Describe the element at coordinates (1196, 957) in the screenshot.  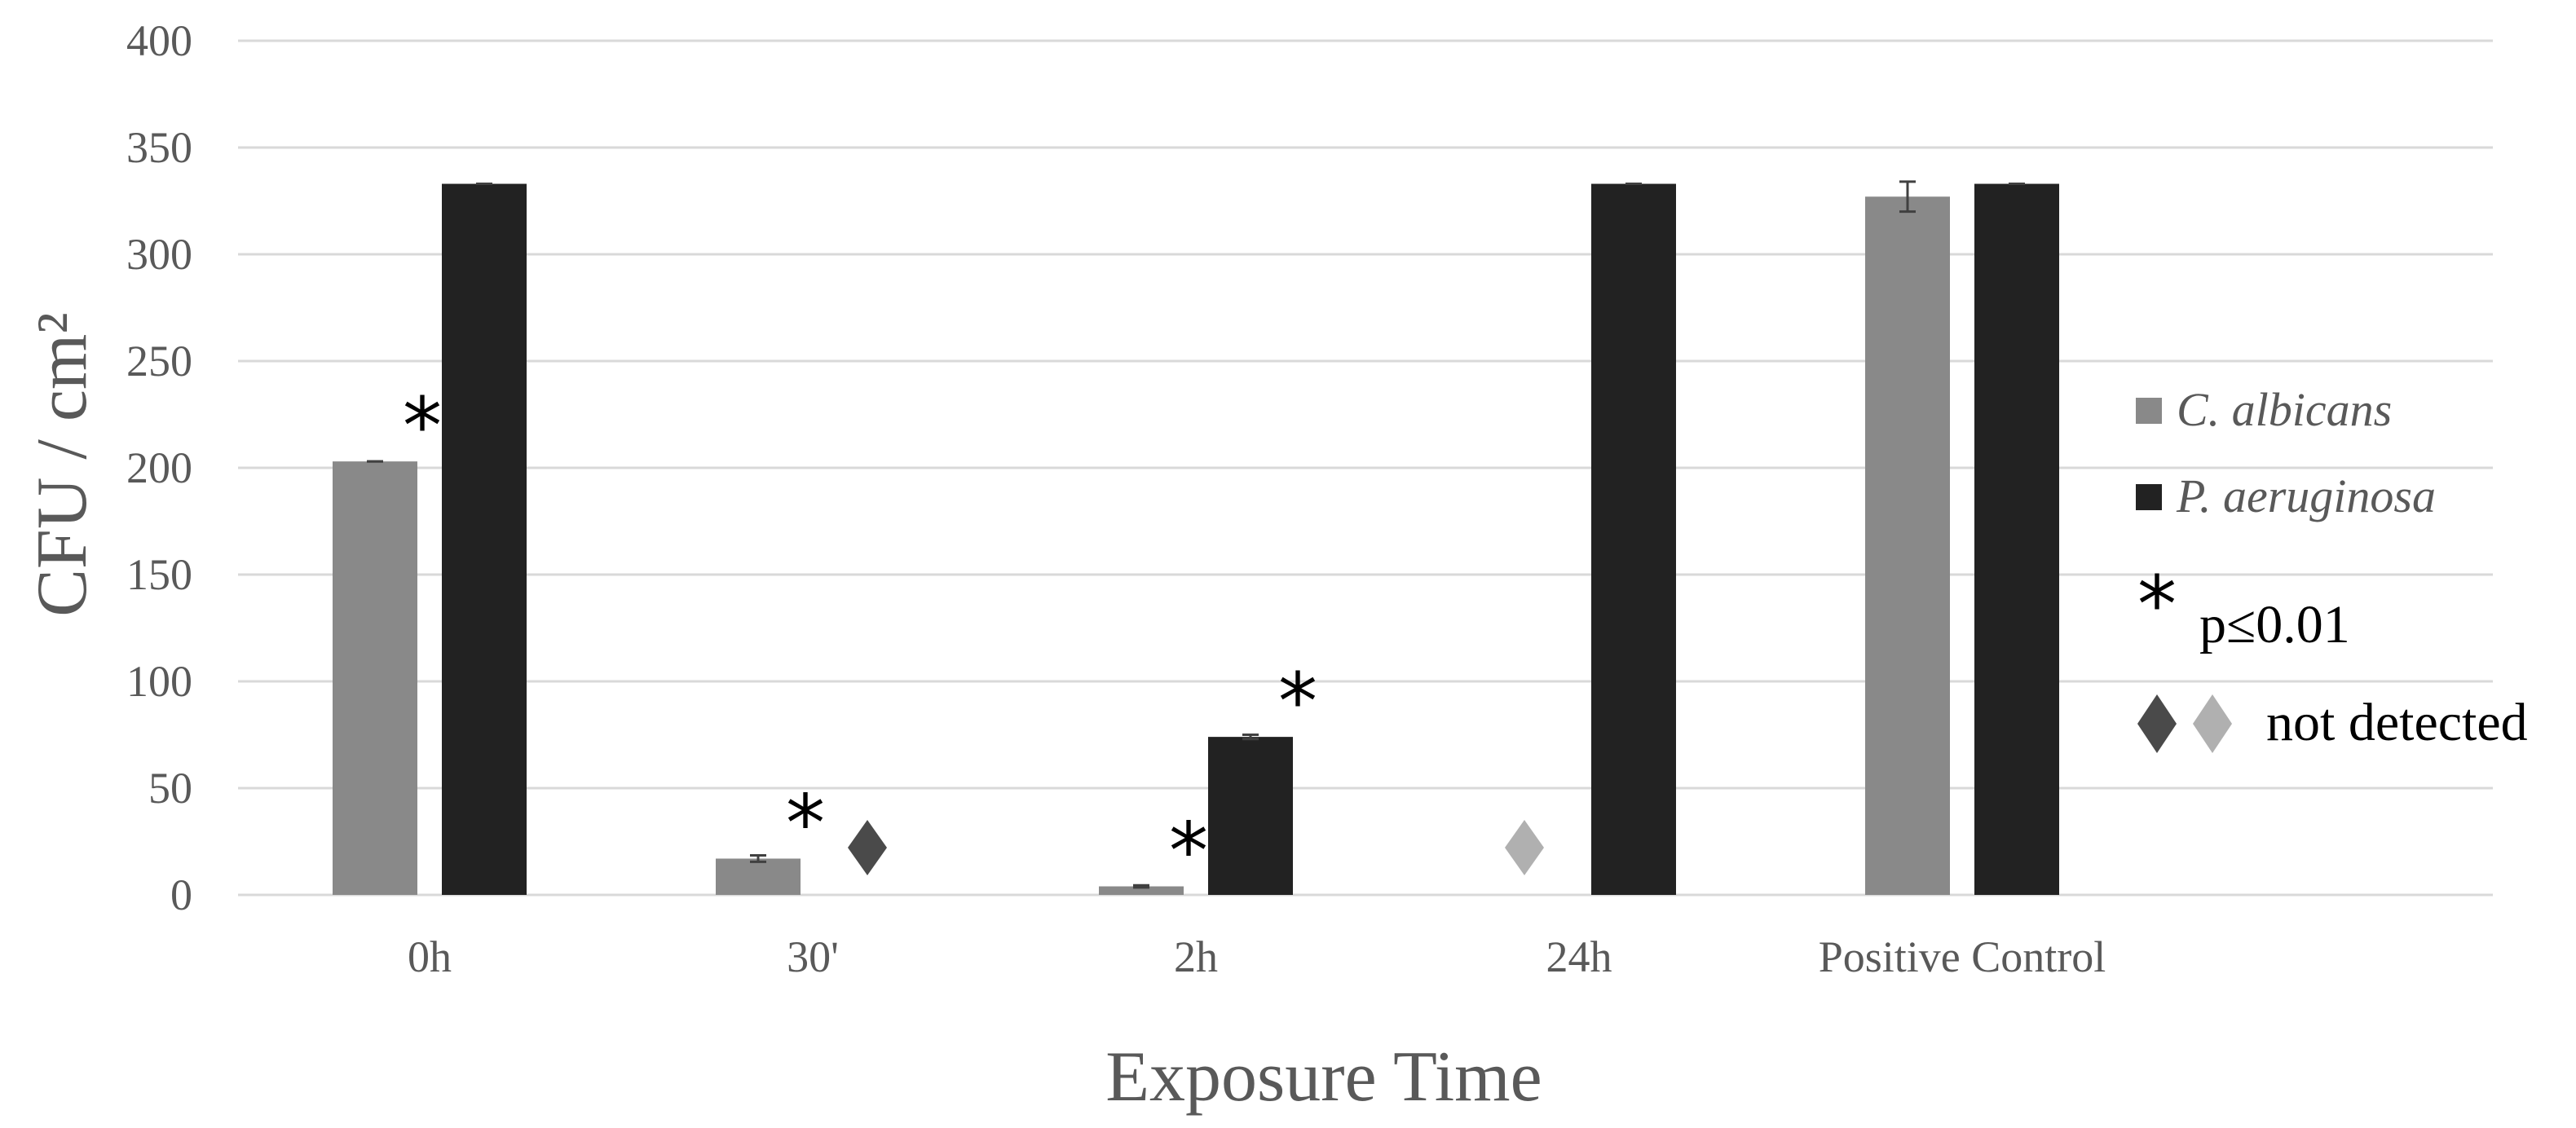
I see `x-tick-2: 2h` at that location.